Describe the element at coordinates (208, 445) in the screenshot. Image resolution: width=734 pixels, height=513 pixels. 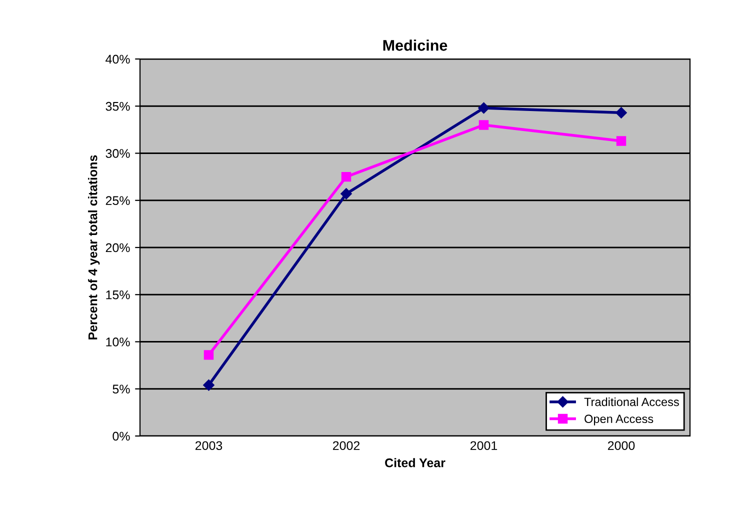
I see `x-tick-label: 2003` at that location.